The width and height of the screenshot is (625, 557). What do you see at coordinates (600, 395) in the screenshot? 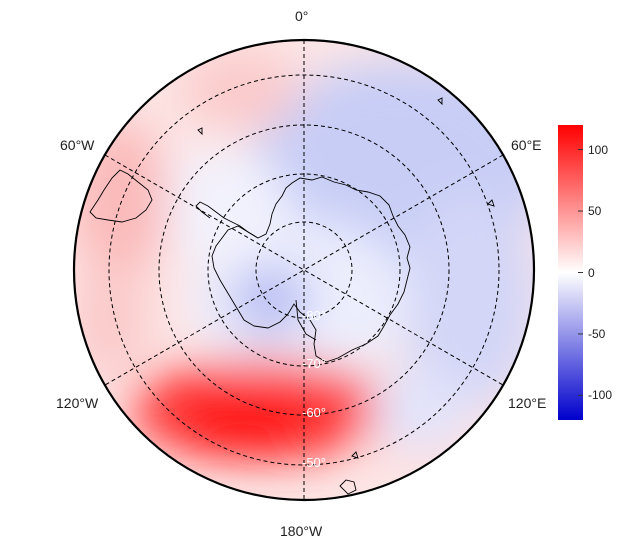
I see `colorbar-tick-label-4: -100` at bounding box center [600, 395].